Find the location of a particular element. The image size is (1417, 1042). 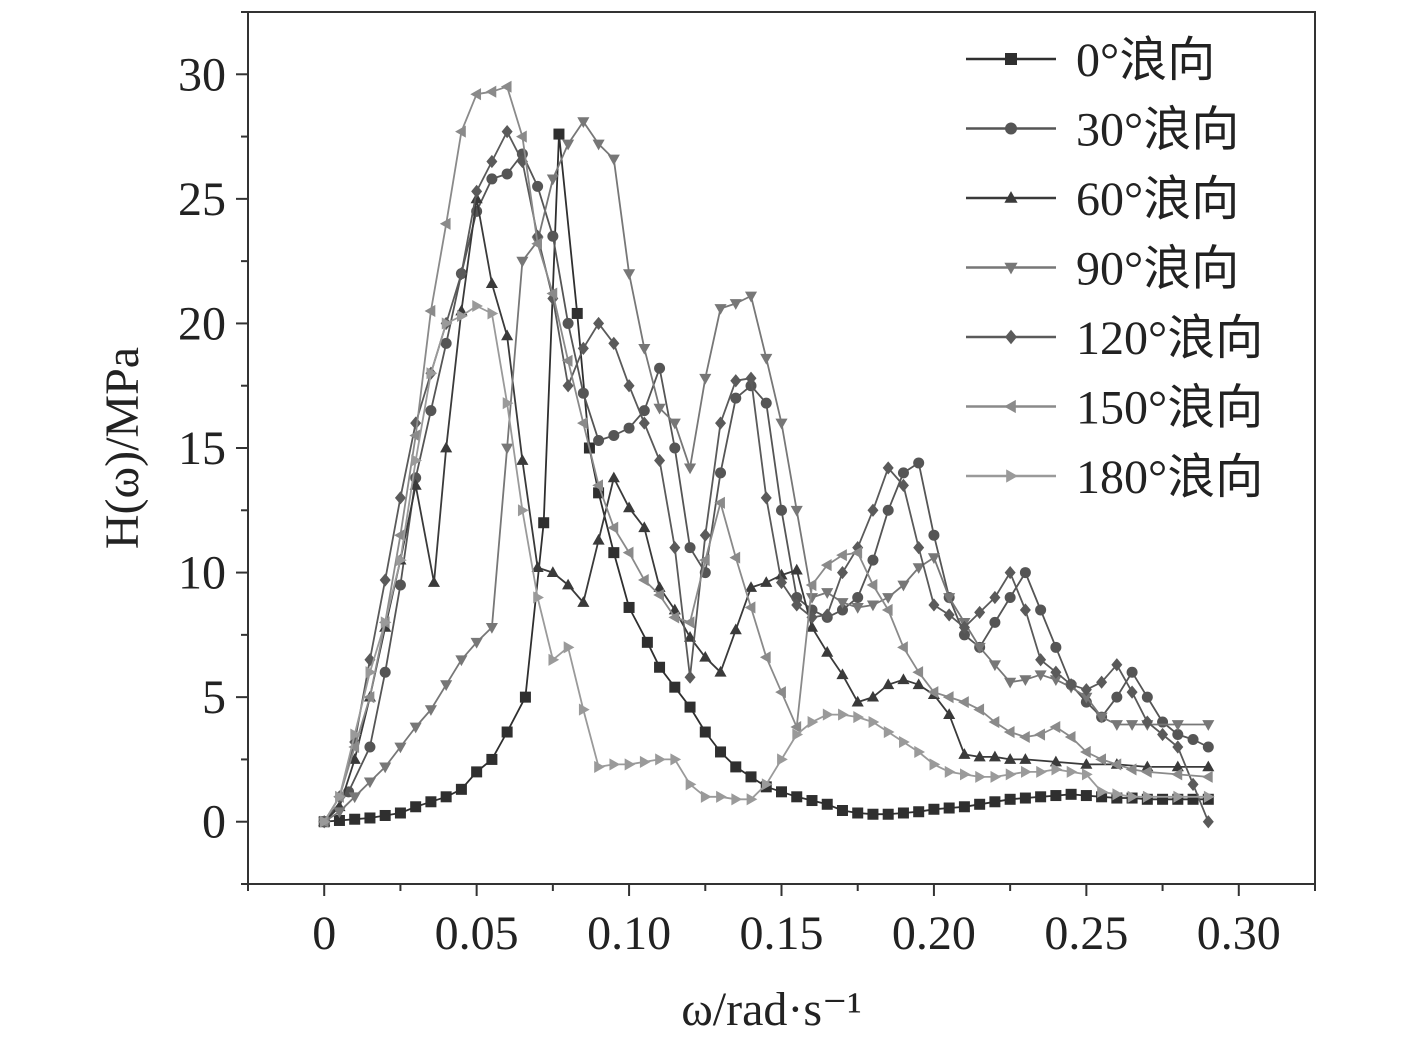

legend-item: 180°浪向 is located at coordinates (1114, 477).